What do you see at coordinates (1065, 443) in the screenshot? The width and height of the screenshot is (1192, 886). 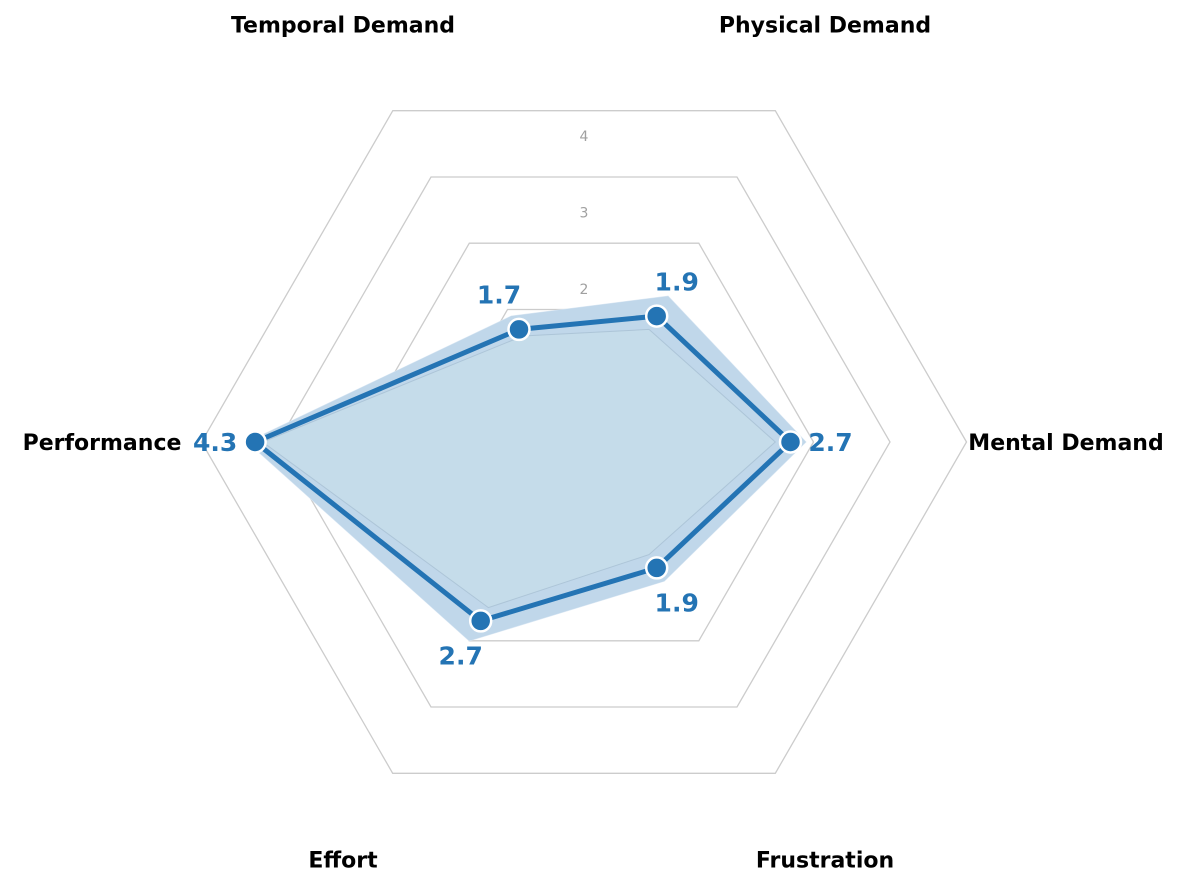 I see `axis-label-mental-demand: Mental Demand` at bounding box center [1065, 443].